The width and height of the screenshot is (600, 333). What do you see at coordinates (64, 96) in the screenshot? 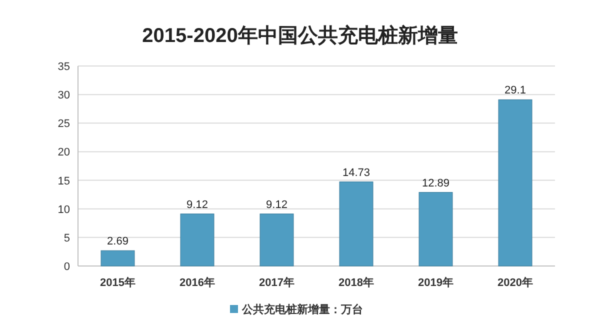
I see `y-tick-label: 30` at bounding box center [64, 96].